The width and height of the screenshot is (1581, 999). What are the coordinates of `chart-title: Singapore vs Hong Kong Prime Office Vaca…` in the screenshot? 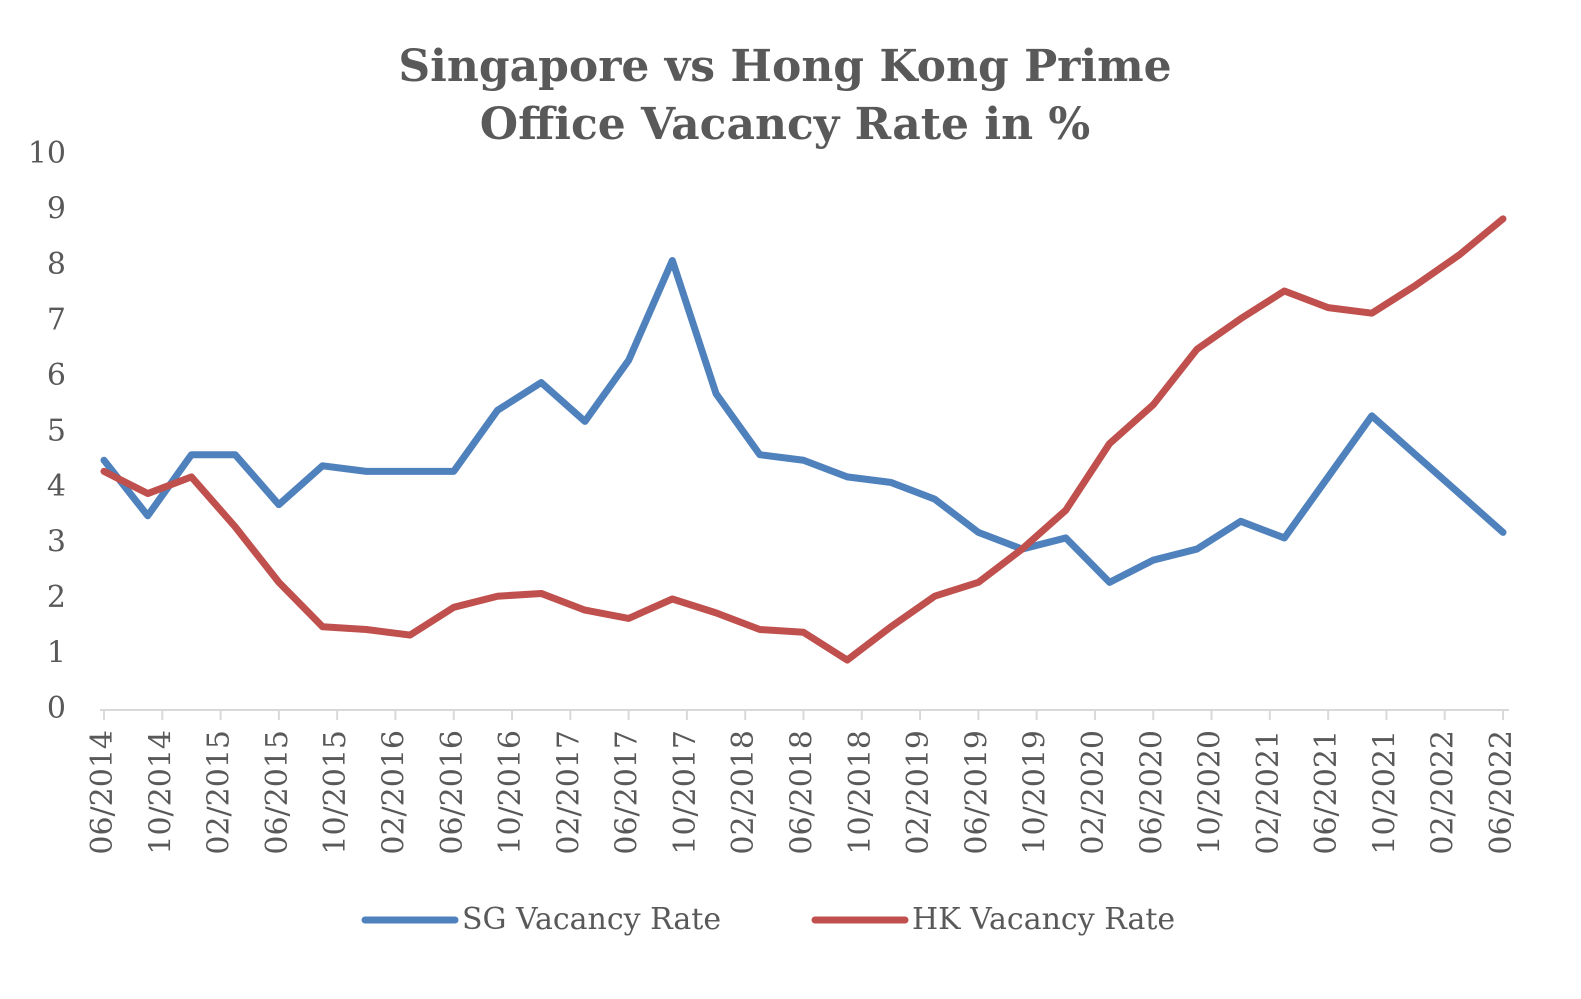 It's located at (785, 95).